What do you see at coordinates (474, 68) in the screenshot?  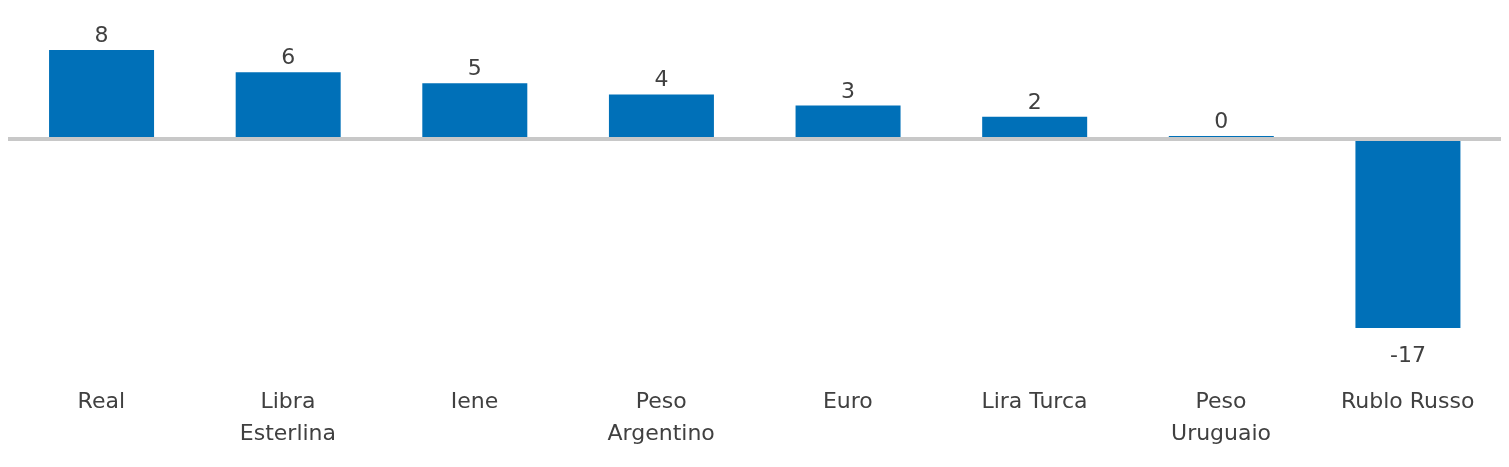 I see `data-label: 5` at bounding box center [474, 68].